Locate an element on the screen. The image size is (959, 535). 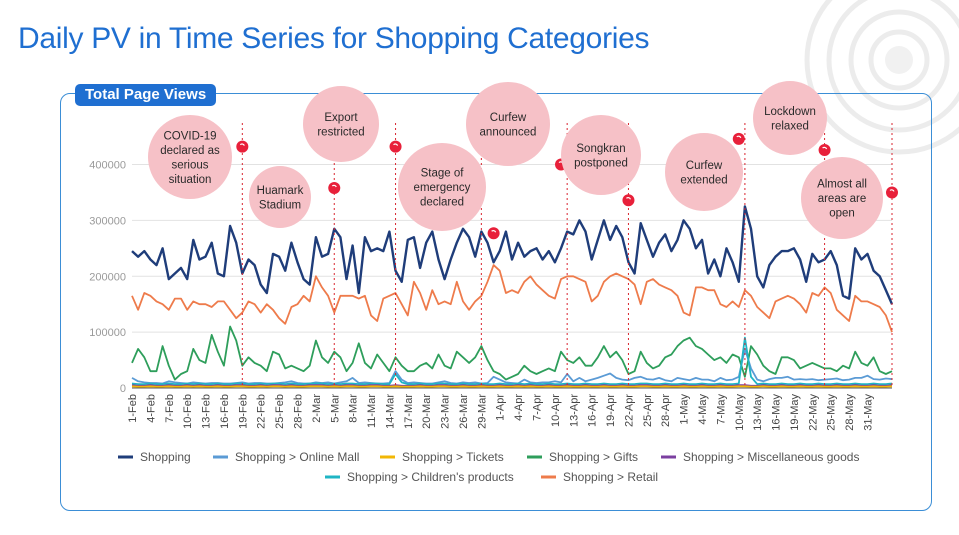
x-tick-label: 28-May is located at coordinates (850, 412).